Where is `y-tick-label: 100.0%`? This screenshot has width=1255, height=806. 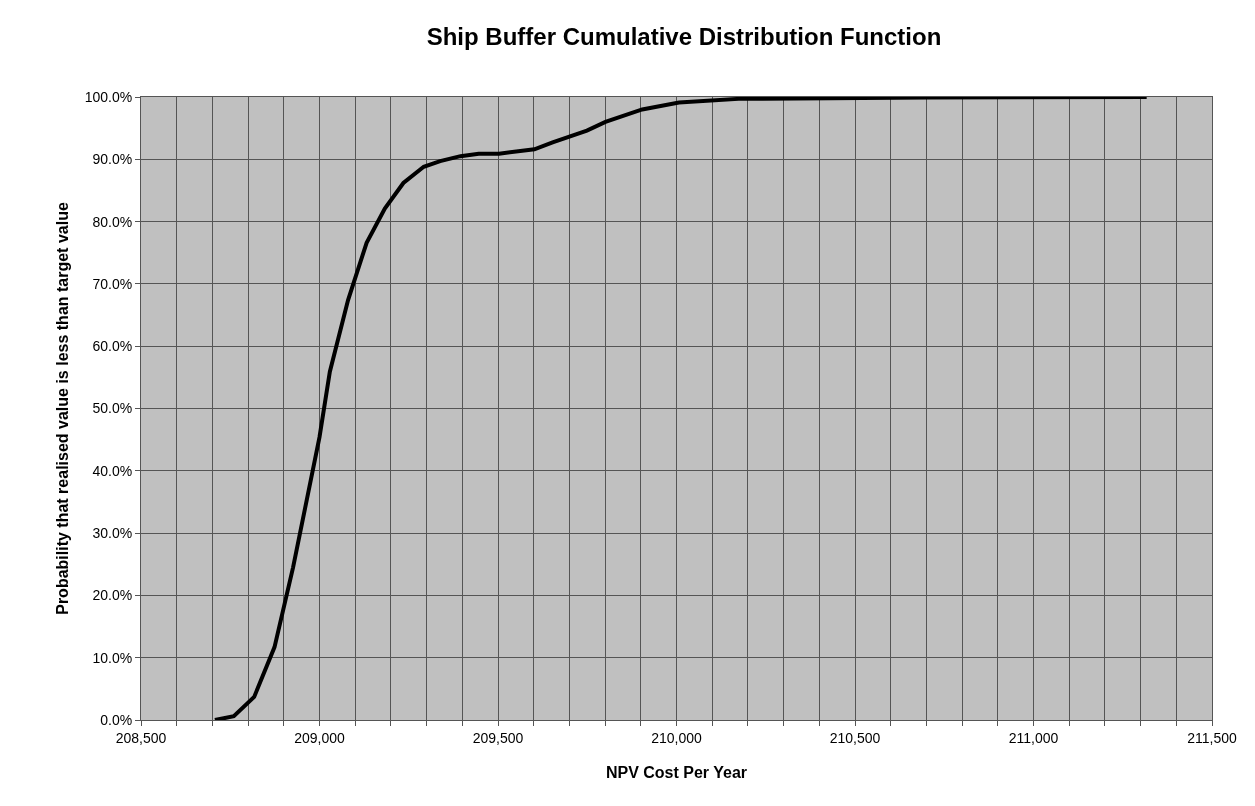
y-tick-label: 100.0% is located at coordinates (108, 96).